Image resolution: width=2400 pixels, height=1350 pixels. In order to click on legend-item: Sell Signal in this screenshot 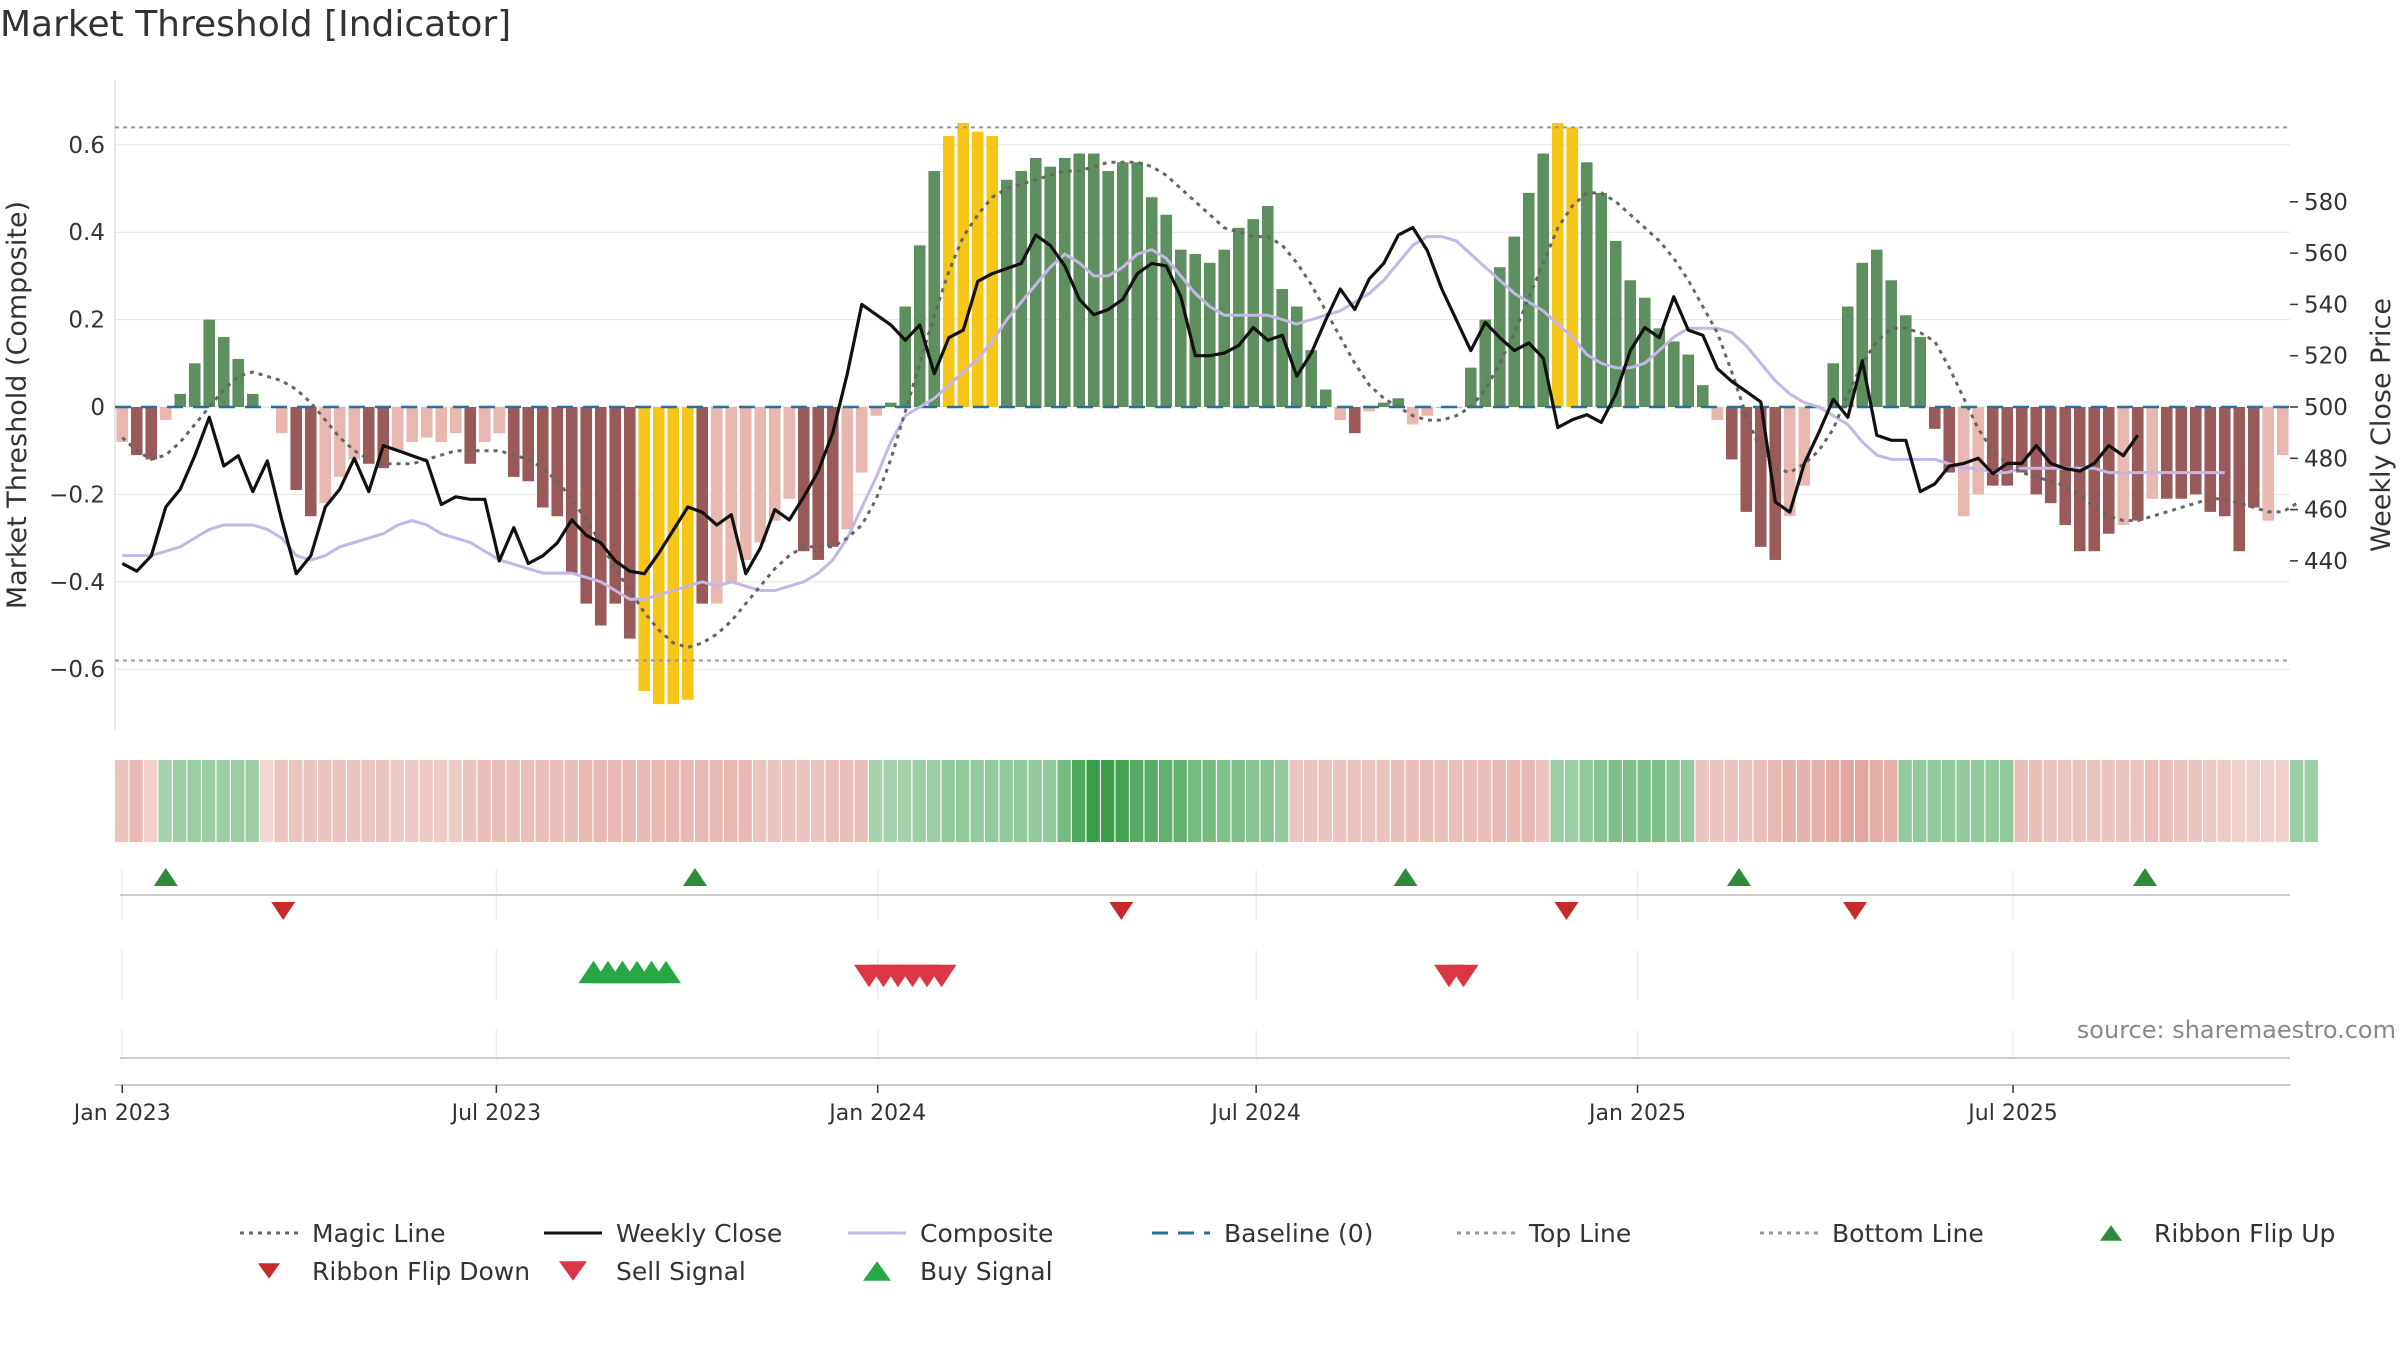, I will do `click(644, 1271)`.